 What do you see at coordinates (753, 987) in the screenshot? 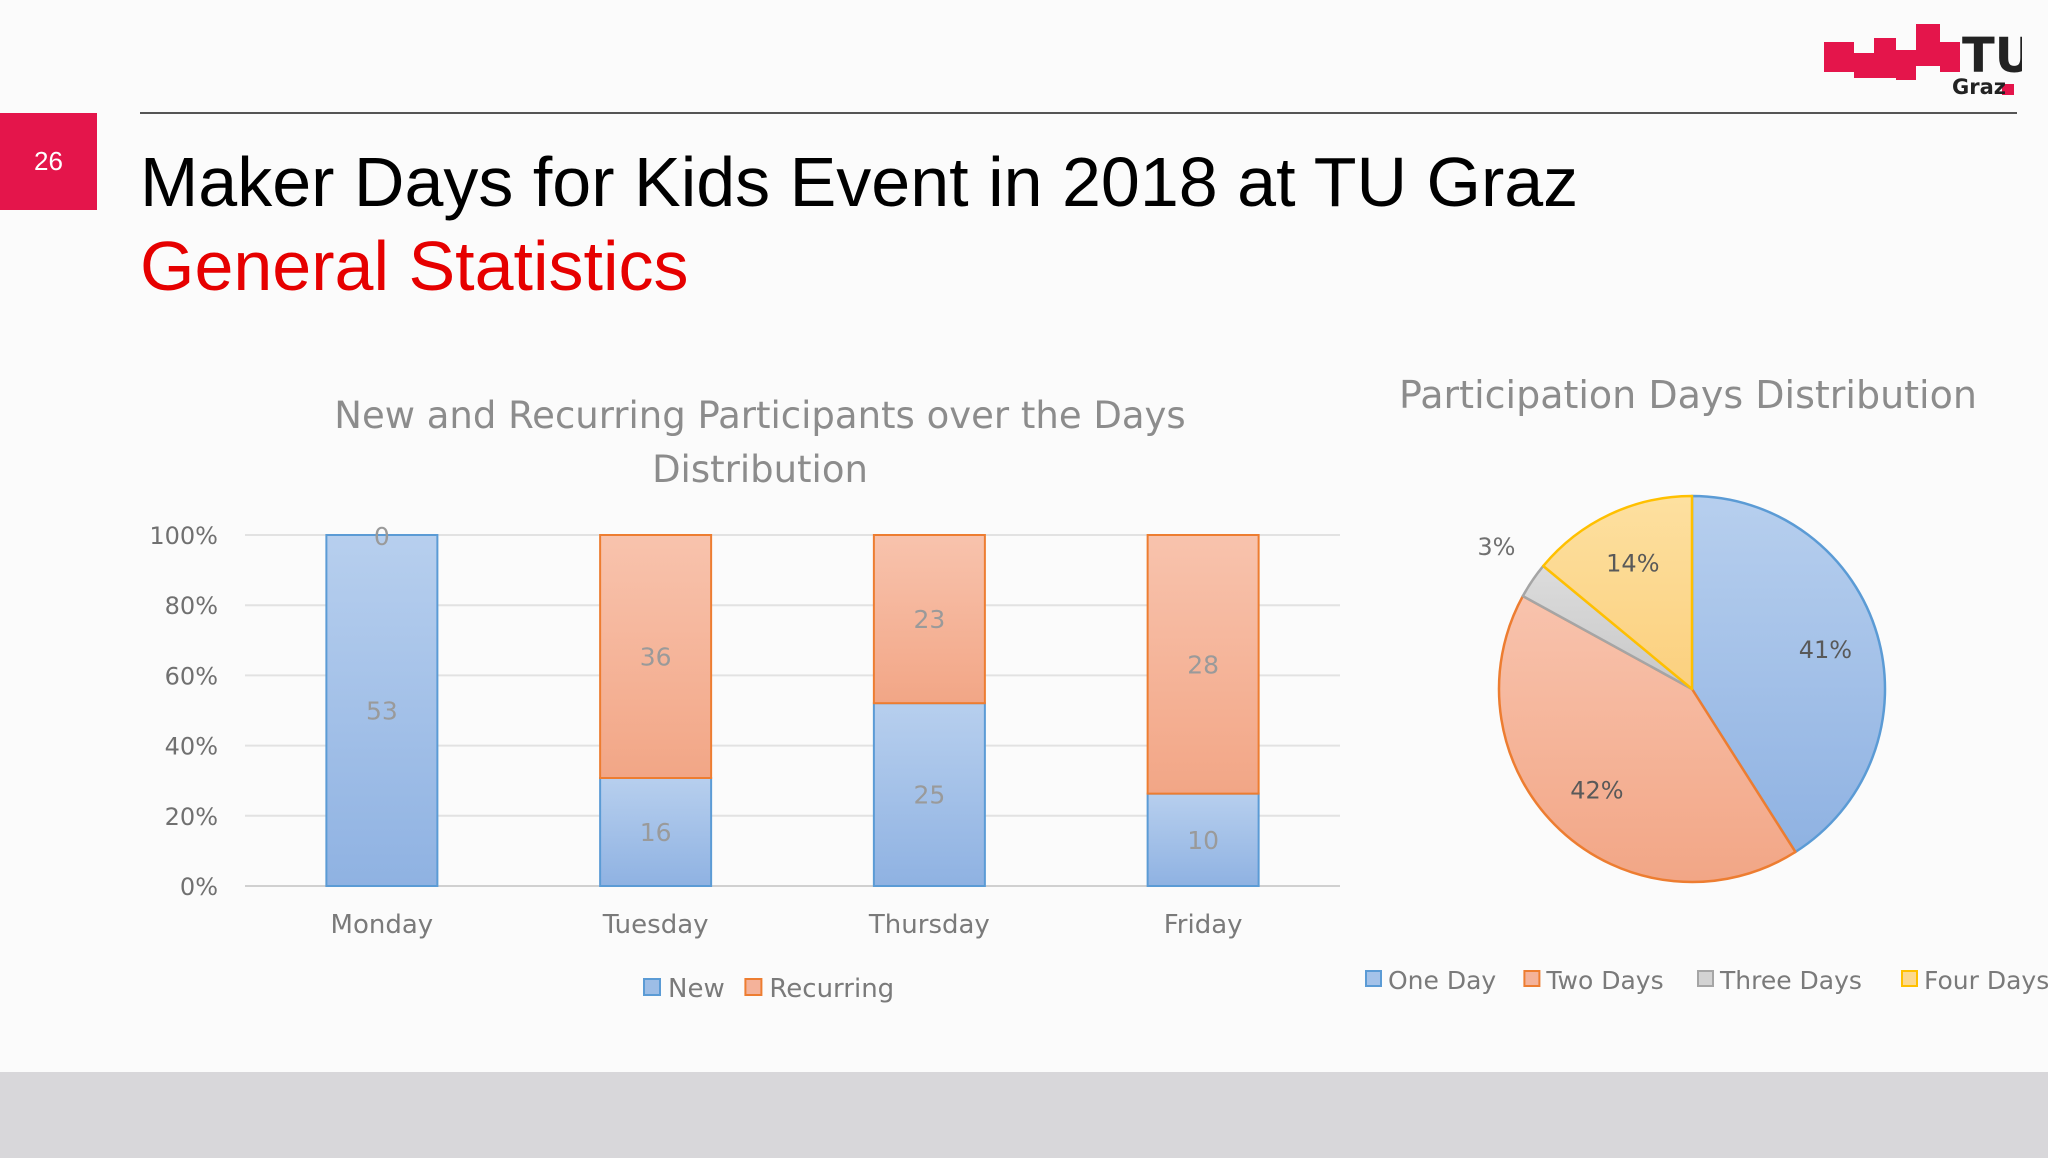
I see `legend-swatch-recurring` at bounding box center [753, 987].